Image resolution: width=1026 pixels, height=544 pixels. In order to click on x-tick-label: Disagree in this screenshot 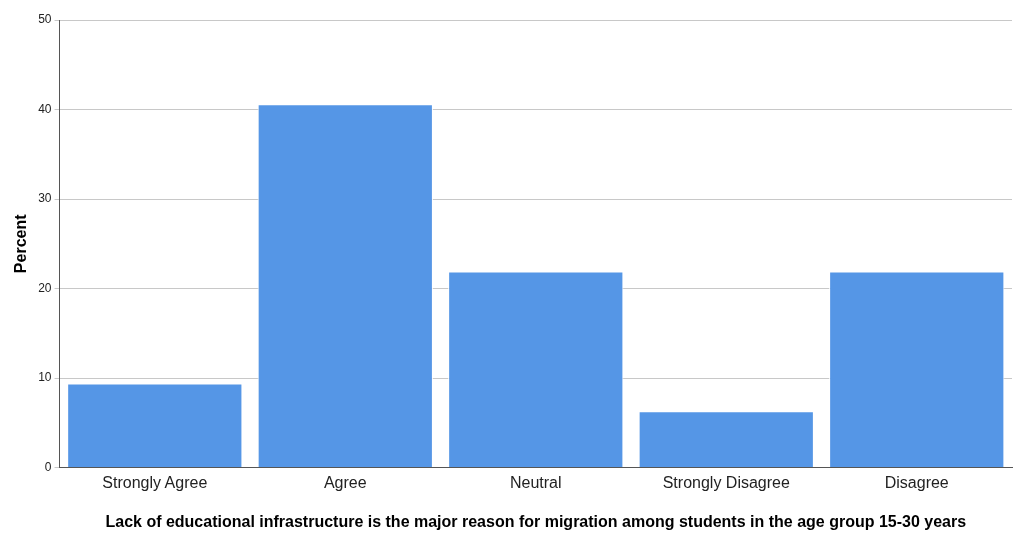, I will do `click(916, 482)`.